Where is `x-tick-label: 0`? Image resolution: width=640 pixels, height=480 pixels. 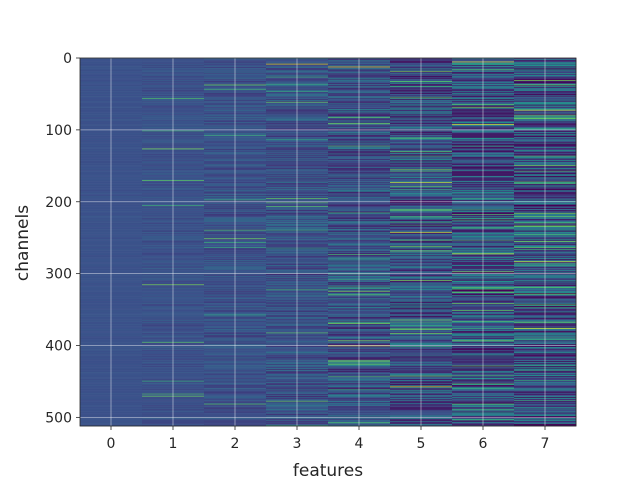 x-tick-label: 0 is located at coordinates (111, 444).